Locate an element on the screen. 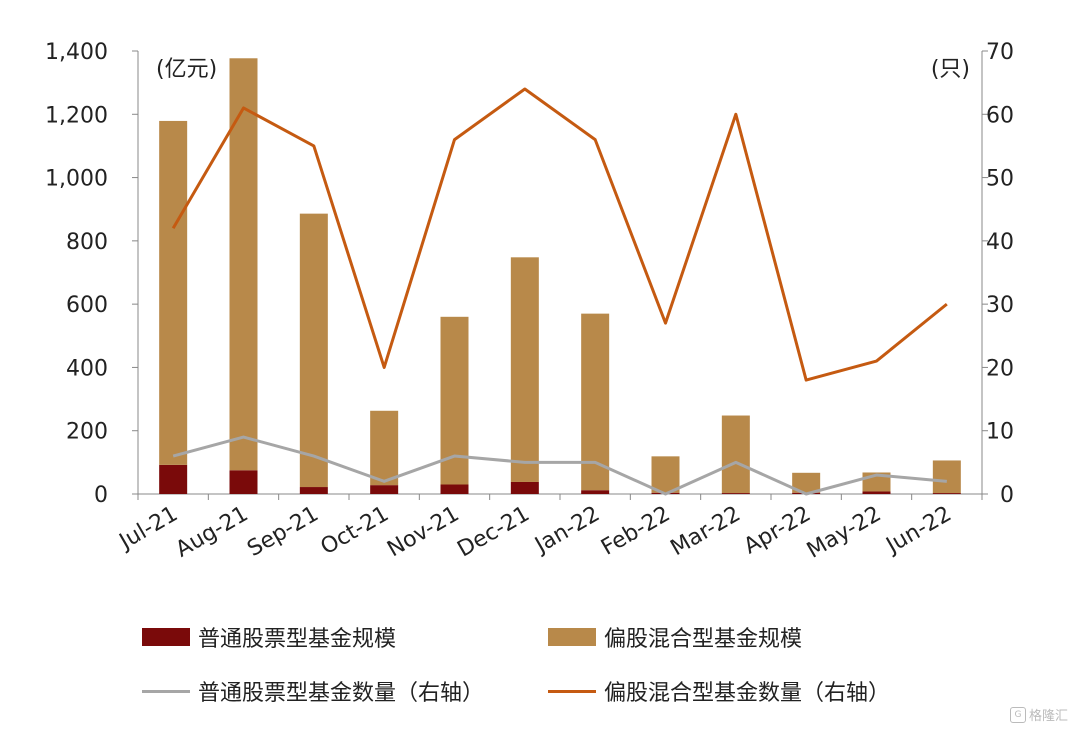 This screenshot has height=730, width=1074. right-tick-label: 30 is located at coordinates (1000, 305).